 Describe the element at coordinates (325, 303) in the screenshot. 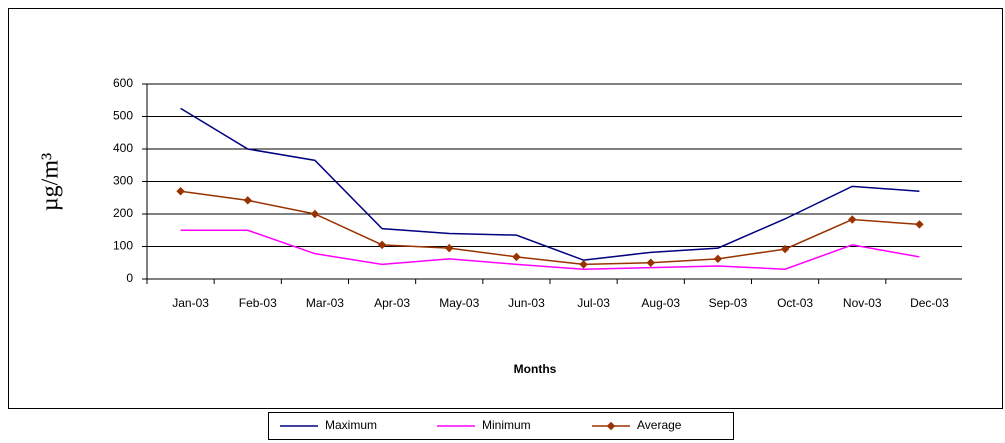

I see `x-tick-label: Mar-03` at that location.